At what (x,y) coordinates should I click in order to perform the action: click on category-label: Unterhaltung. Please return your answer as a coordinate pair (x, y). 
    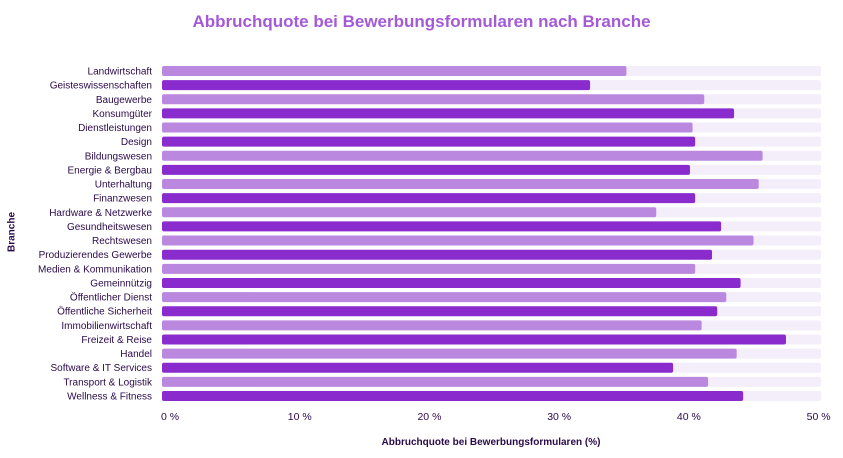
    Looking at the image, I should click on (123, 185).